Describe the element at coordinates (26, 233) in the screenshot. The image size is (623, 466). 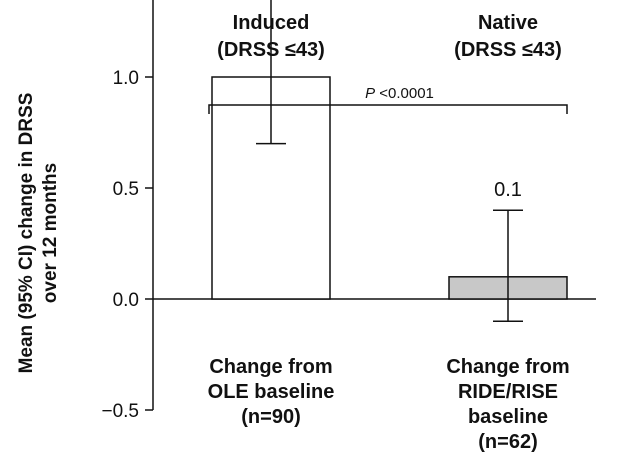
I see `y-axis-label-line: Mean (95% CI) change in DRSS` at that location.